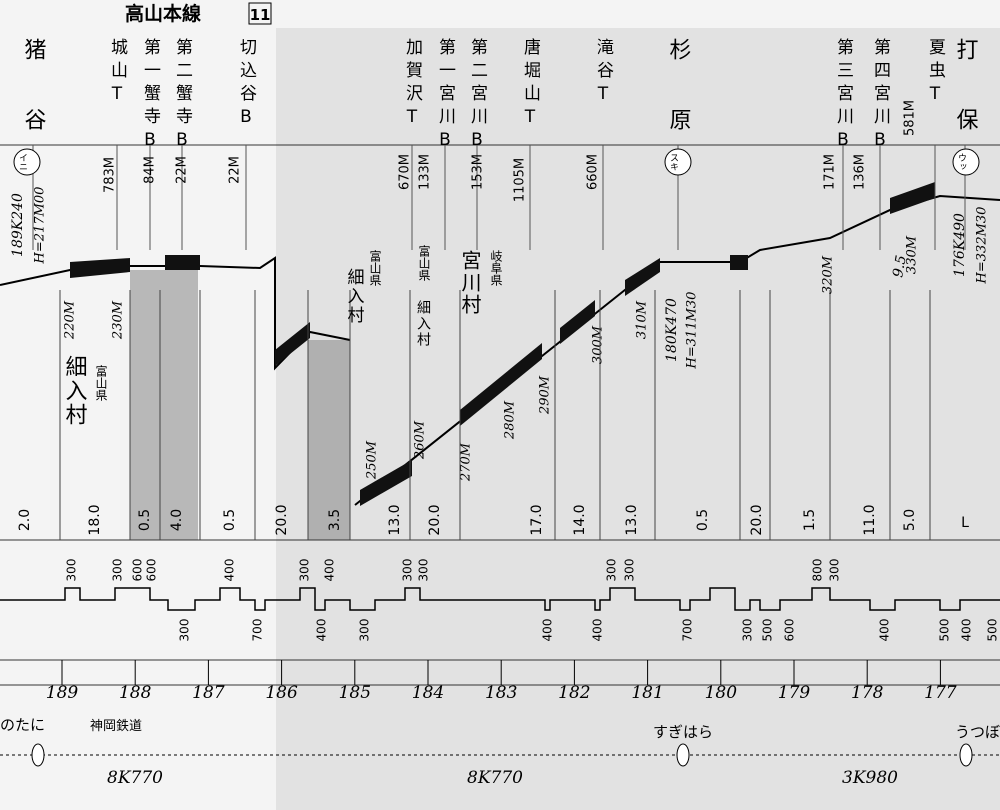  What do you see at coordinates (940, 693) in the screenshot?
I see `km-label: 177` at bounding box center [940, 693].